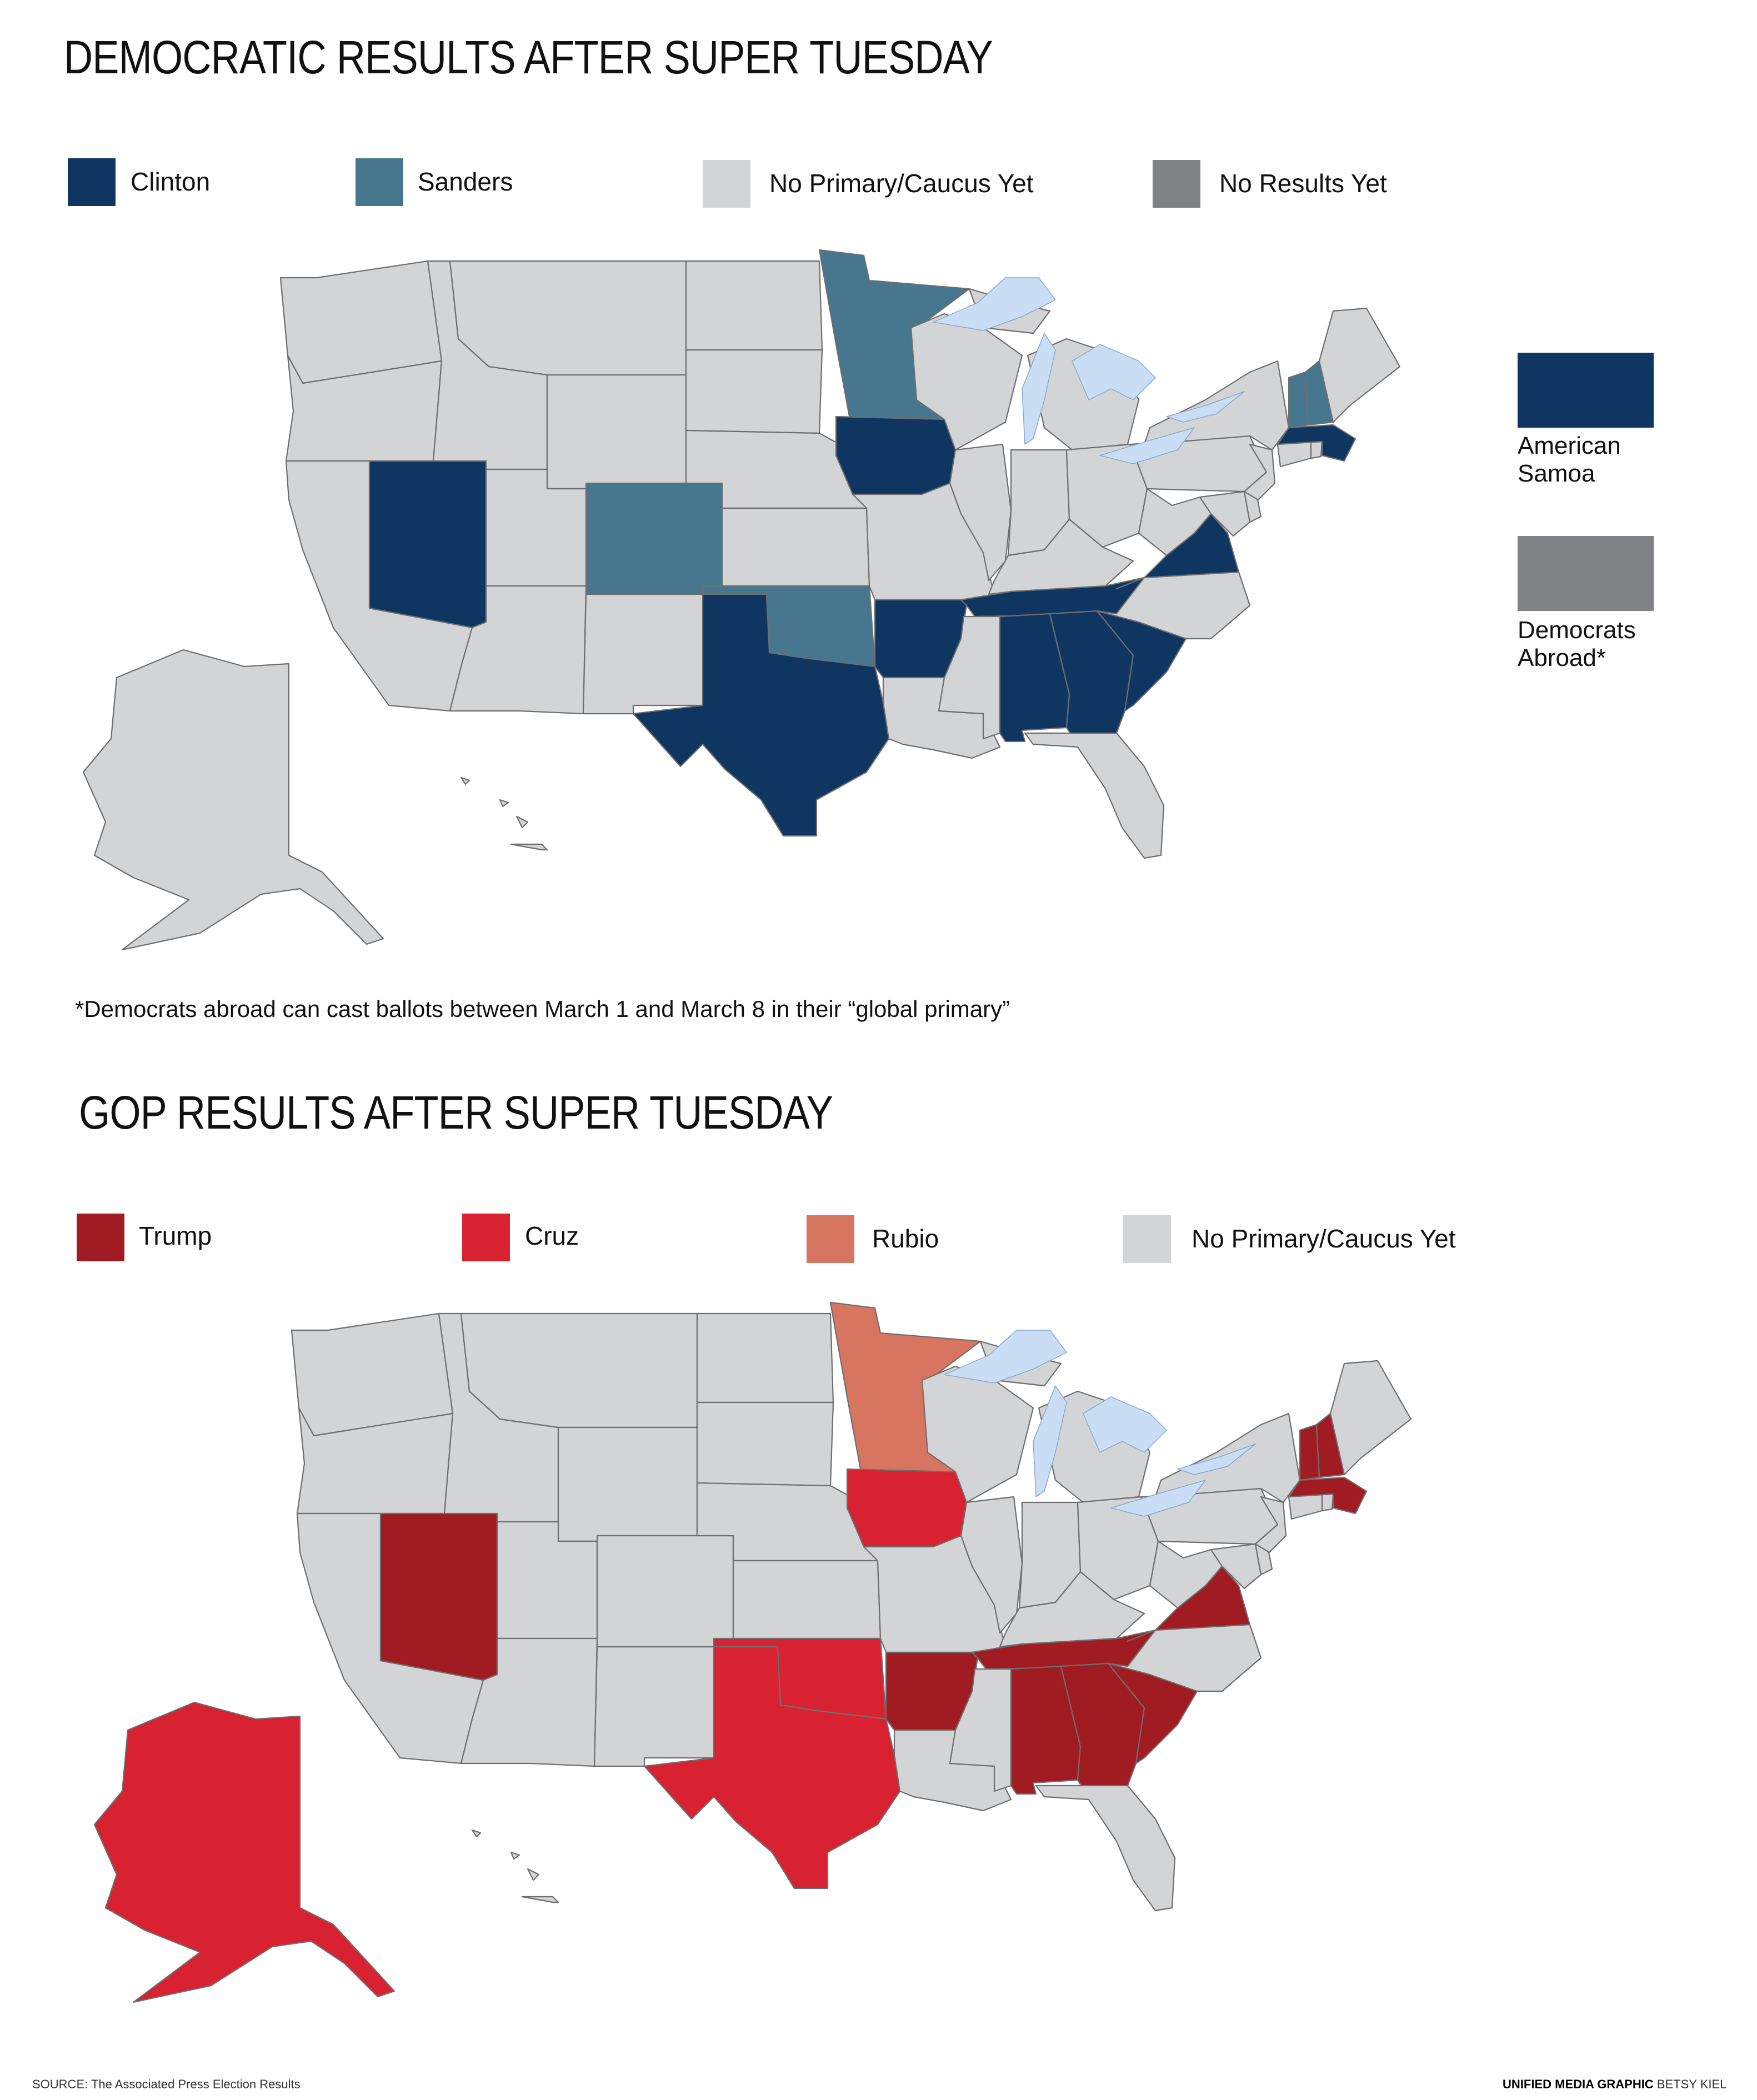 This screenshot has height=2100, width=1757. What do you see at coordinates (1586, 391) in the screenshot?
I see `american-samoa-swatch` at bounding box center [1586, 391].